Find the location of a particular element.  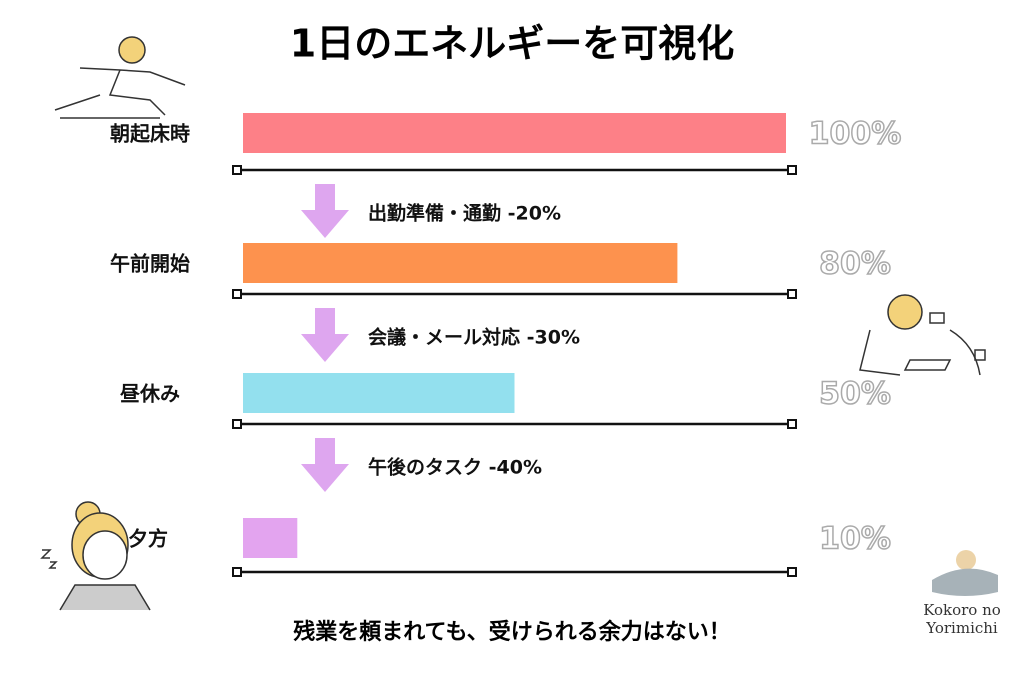

logo-text: Yorimichi is located at coordinates (961, 628).